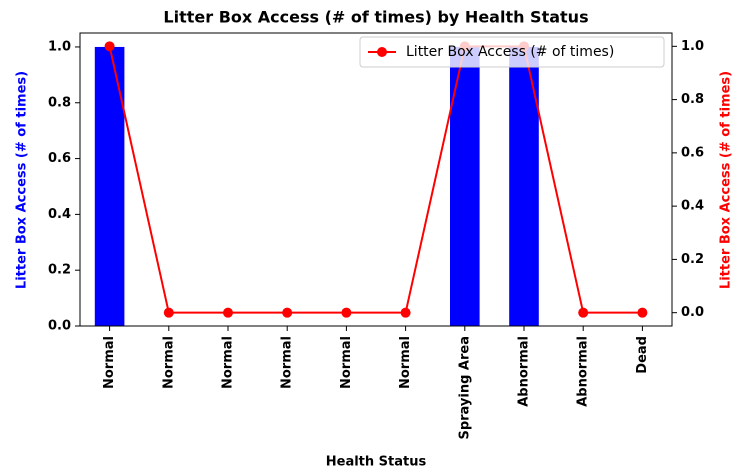  Describe the element at coordinates (376, 462) in the screenshot. I see `x-axis-label: Health Status` at that location.